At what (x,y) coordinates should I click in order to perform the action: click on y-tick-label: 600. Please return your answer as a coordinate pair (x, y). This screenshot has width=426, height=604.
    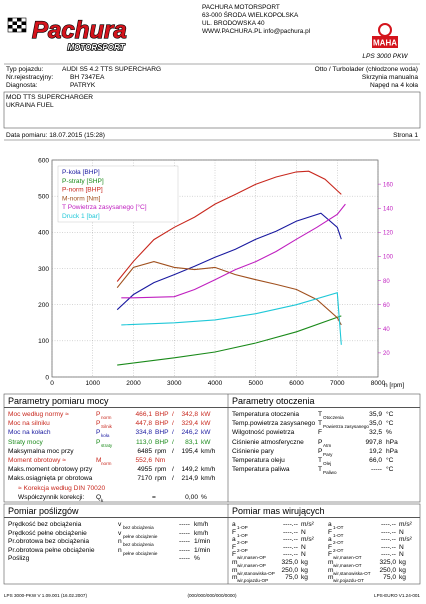
    Looking at the image, I should click on (43, 160).